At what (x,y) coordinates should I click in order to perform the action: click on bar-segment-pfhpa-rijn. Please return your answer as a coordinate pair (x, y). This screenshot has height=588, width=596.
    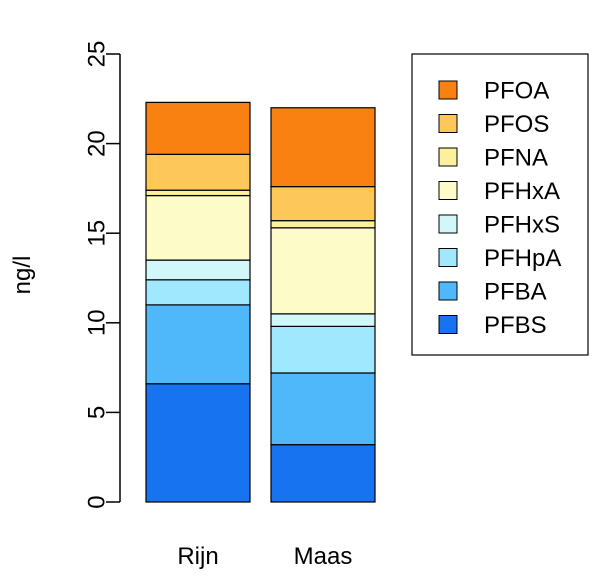
    Looking at the image, I should click on (198, 292).